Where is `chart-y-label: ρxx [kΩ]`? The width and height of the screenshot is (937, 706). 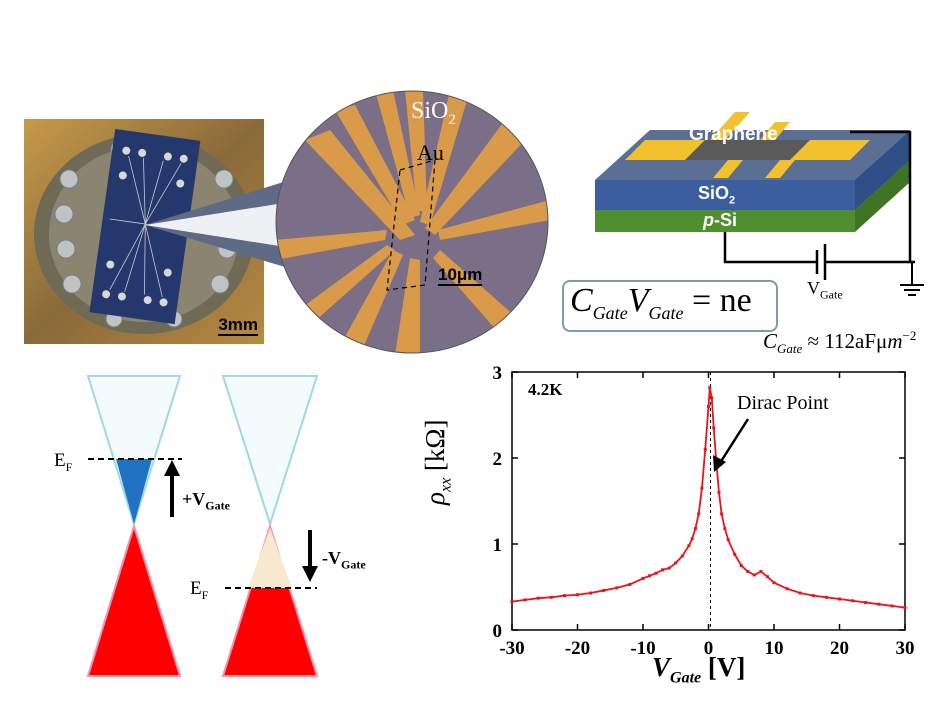 chart-y-label: ρxx [kΩ] is located at coordinates (437, 462).